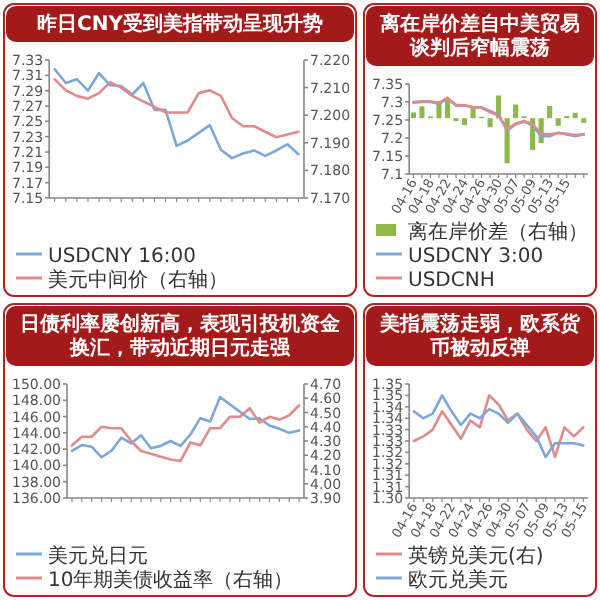  What do you see at coordinates (498, 232) in the screenshot?
I see `legend-label: 离在岸价差（右轴）` at bounding box center [498, 232].